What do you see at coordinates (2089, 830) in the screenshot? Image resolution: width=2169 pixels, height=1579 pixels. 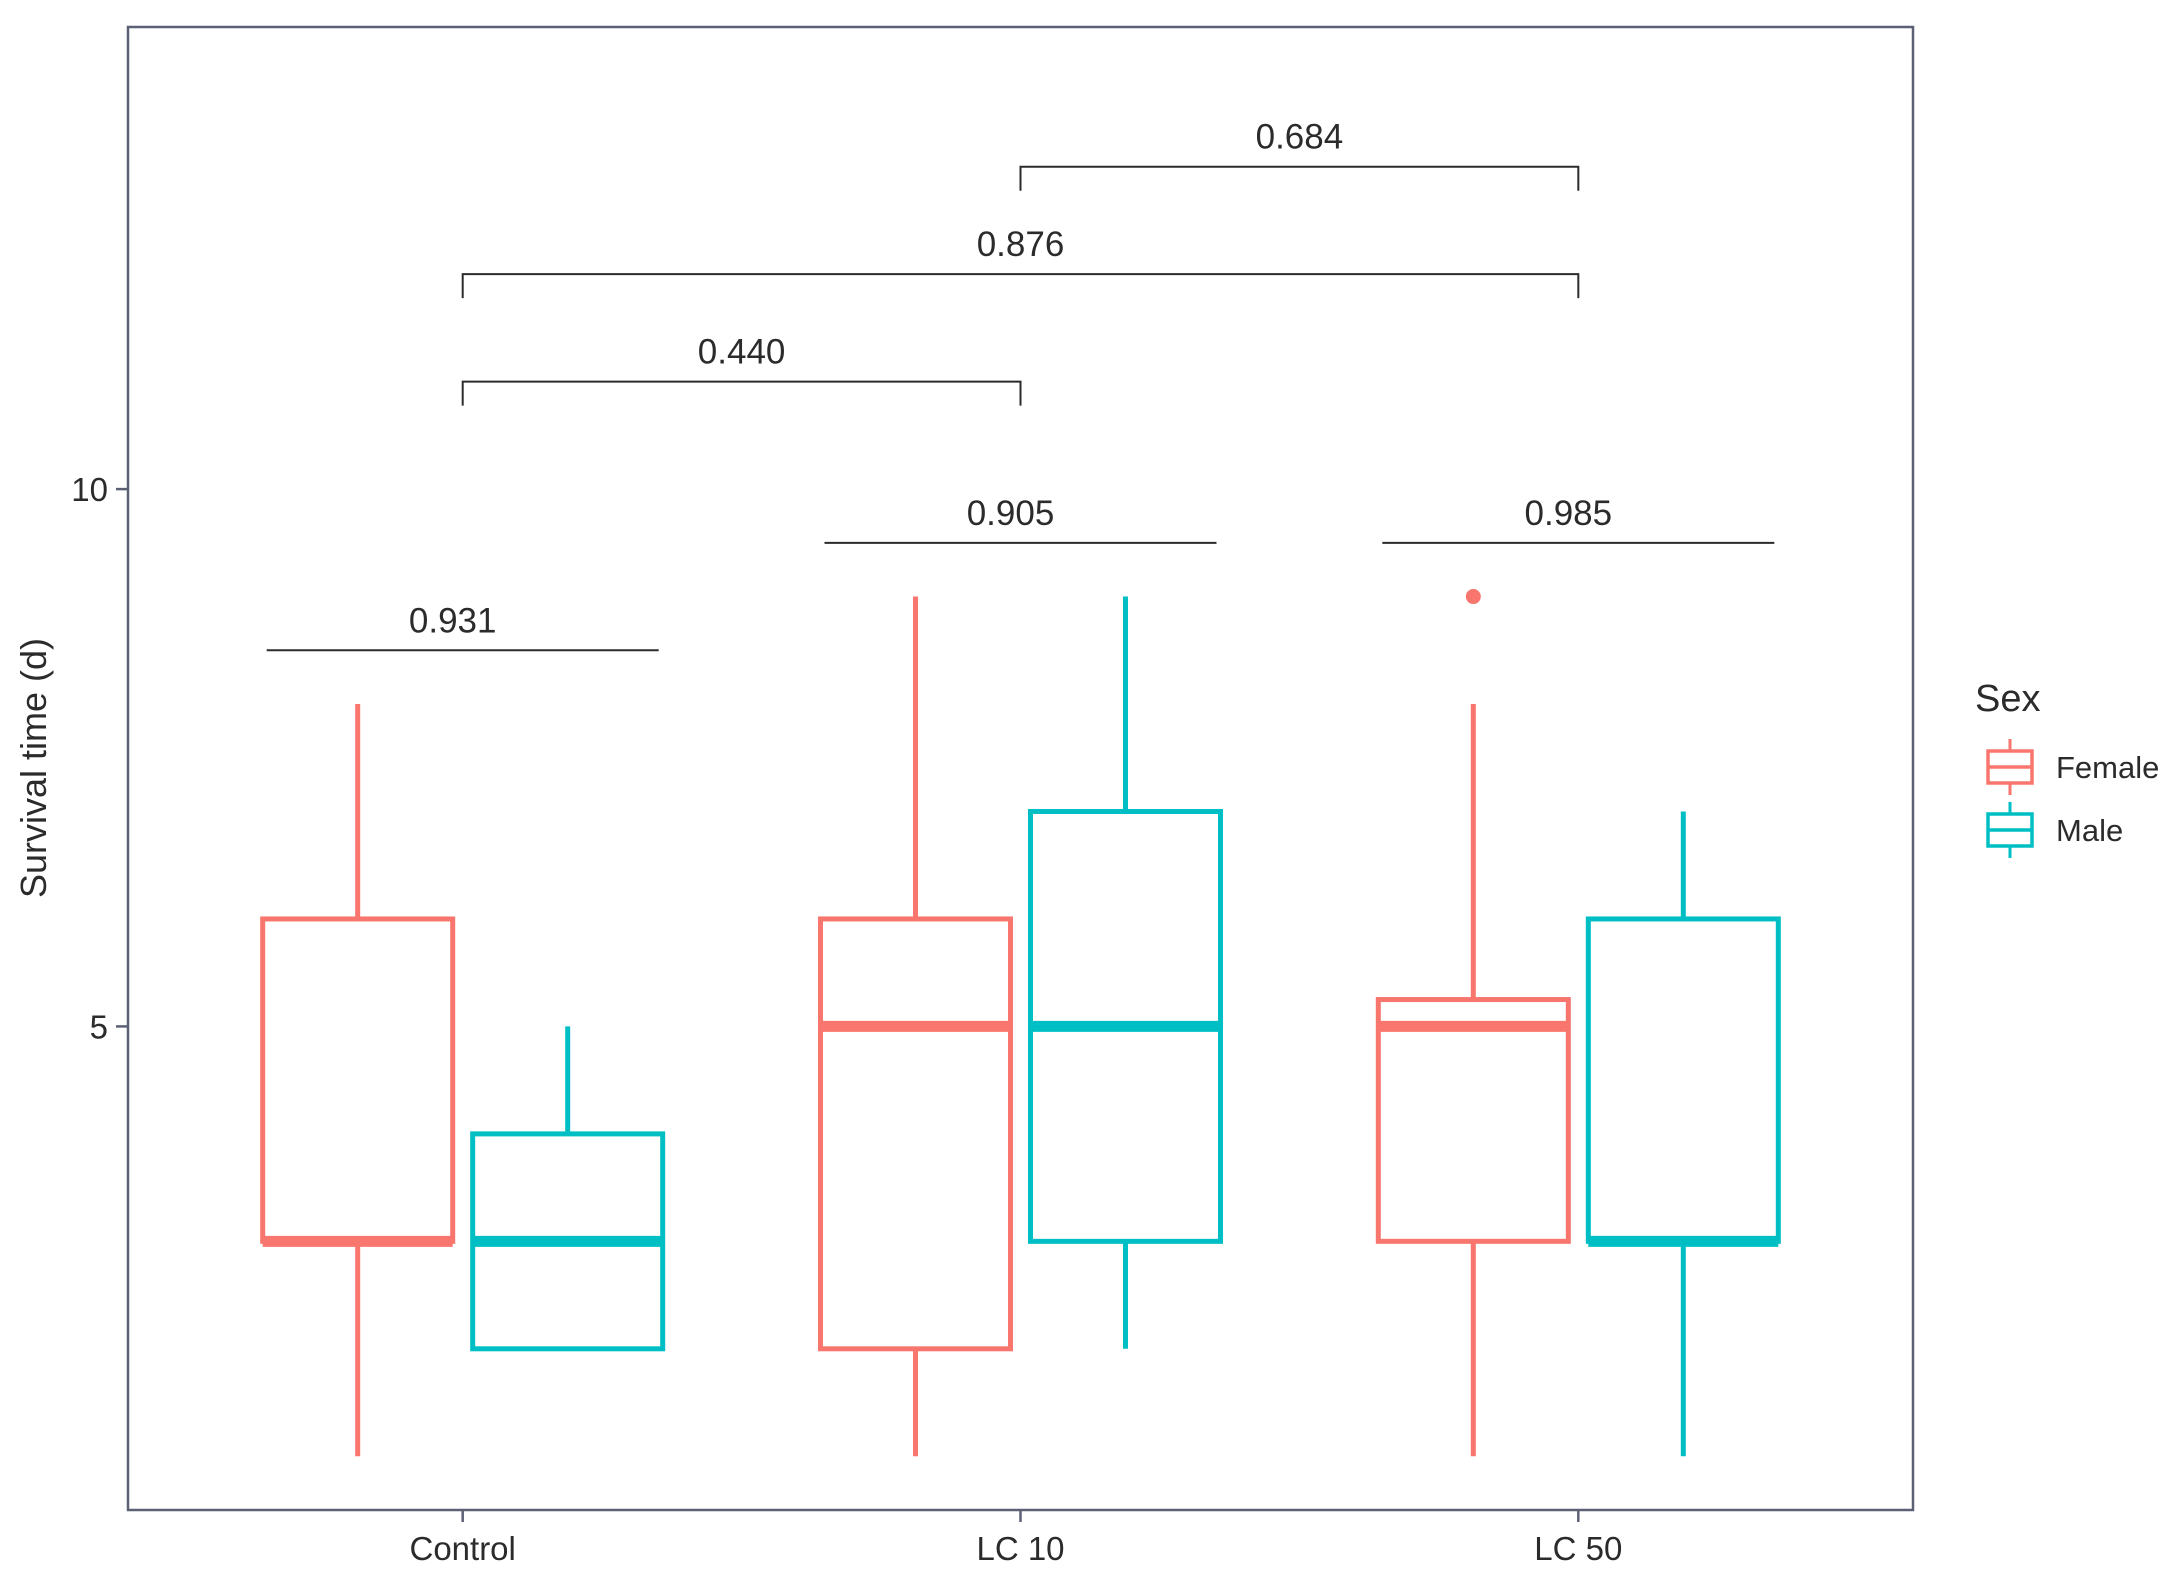 I see `legend-label: Male` at bounding box center [2089, 830].